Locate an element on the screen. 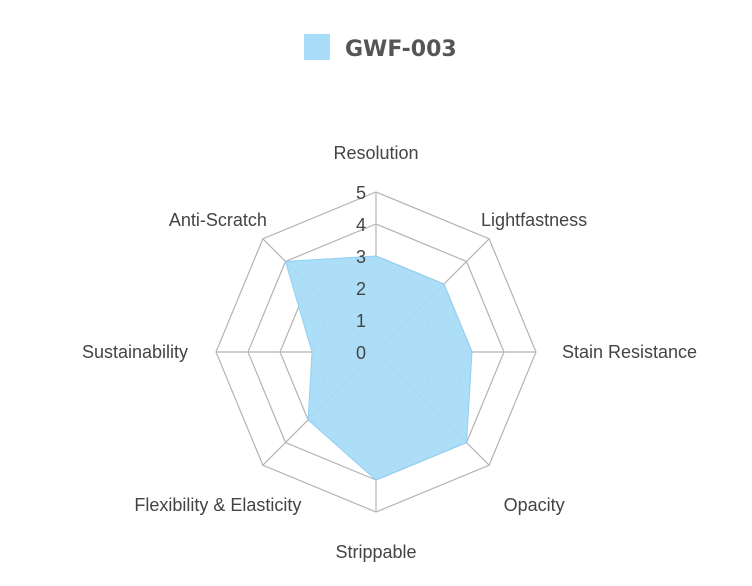  tick-label-0: 0 is located at coordinates (361, 353).